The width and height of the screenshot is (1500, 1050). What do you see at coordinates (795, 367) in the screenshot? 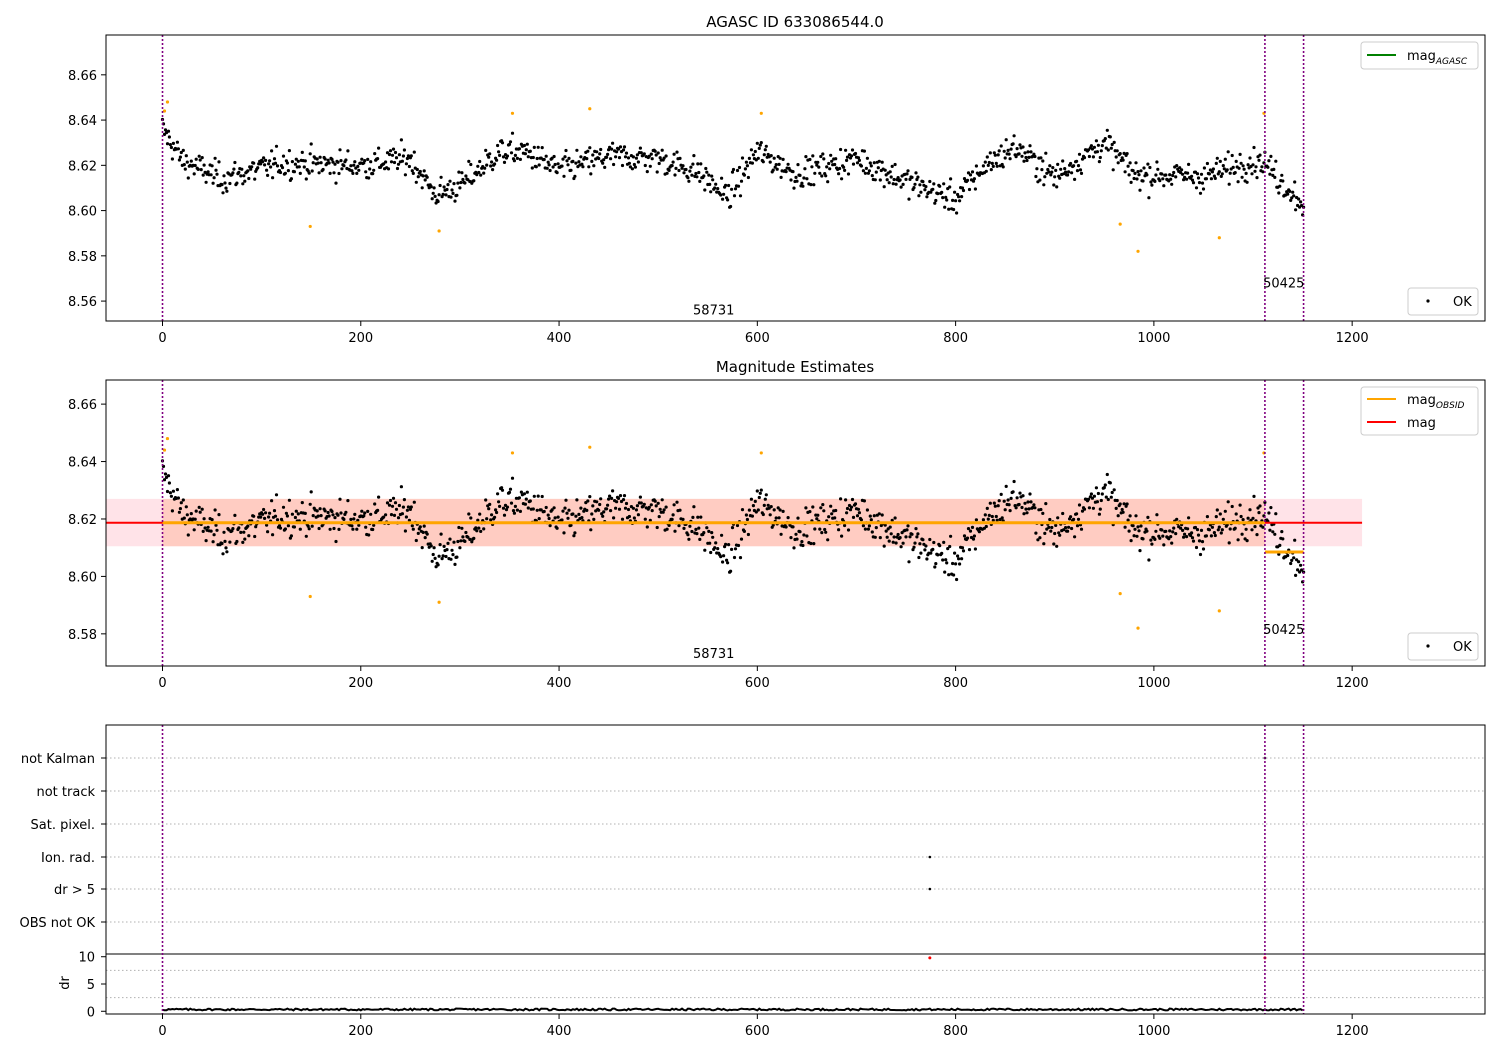
I see `magnitude-panel-title: Magnitude Estimates` at bounding box center [795, 367].